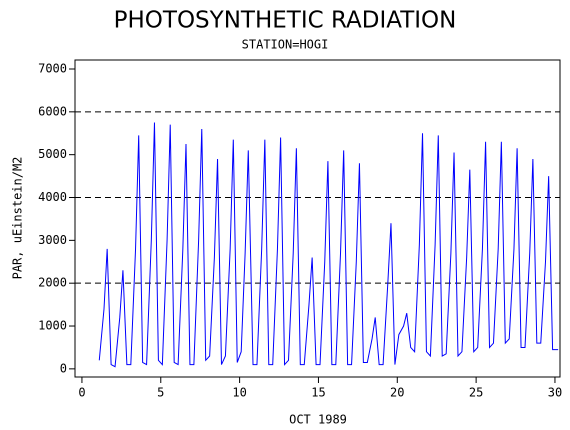 The width and height of the screenshot is (570, 430). I want to click on y-tick-label: 2000, so click(52, 283).